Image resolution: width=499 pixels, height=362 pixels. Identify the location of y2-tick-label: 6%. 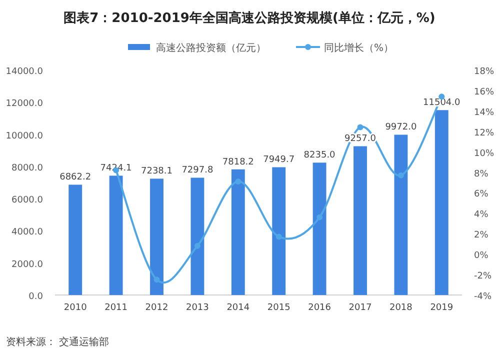
(481, 195).